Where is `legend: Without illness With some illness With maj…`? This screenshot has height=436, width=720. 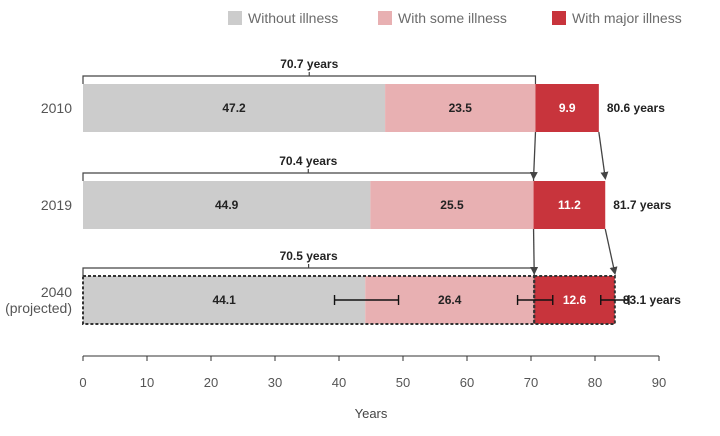
legend: Without illness With some illness With maj… is located at coordinates (455, 18).